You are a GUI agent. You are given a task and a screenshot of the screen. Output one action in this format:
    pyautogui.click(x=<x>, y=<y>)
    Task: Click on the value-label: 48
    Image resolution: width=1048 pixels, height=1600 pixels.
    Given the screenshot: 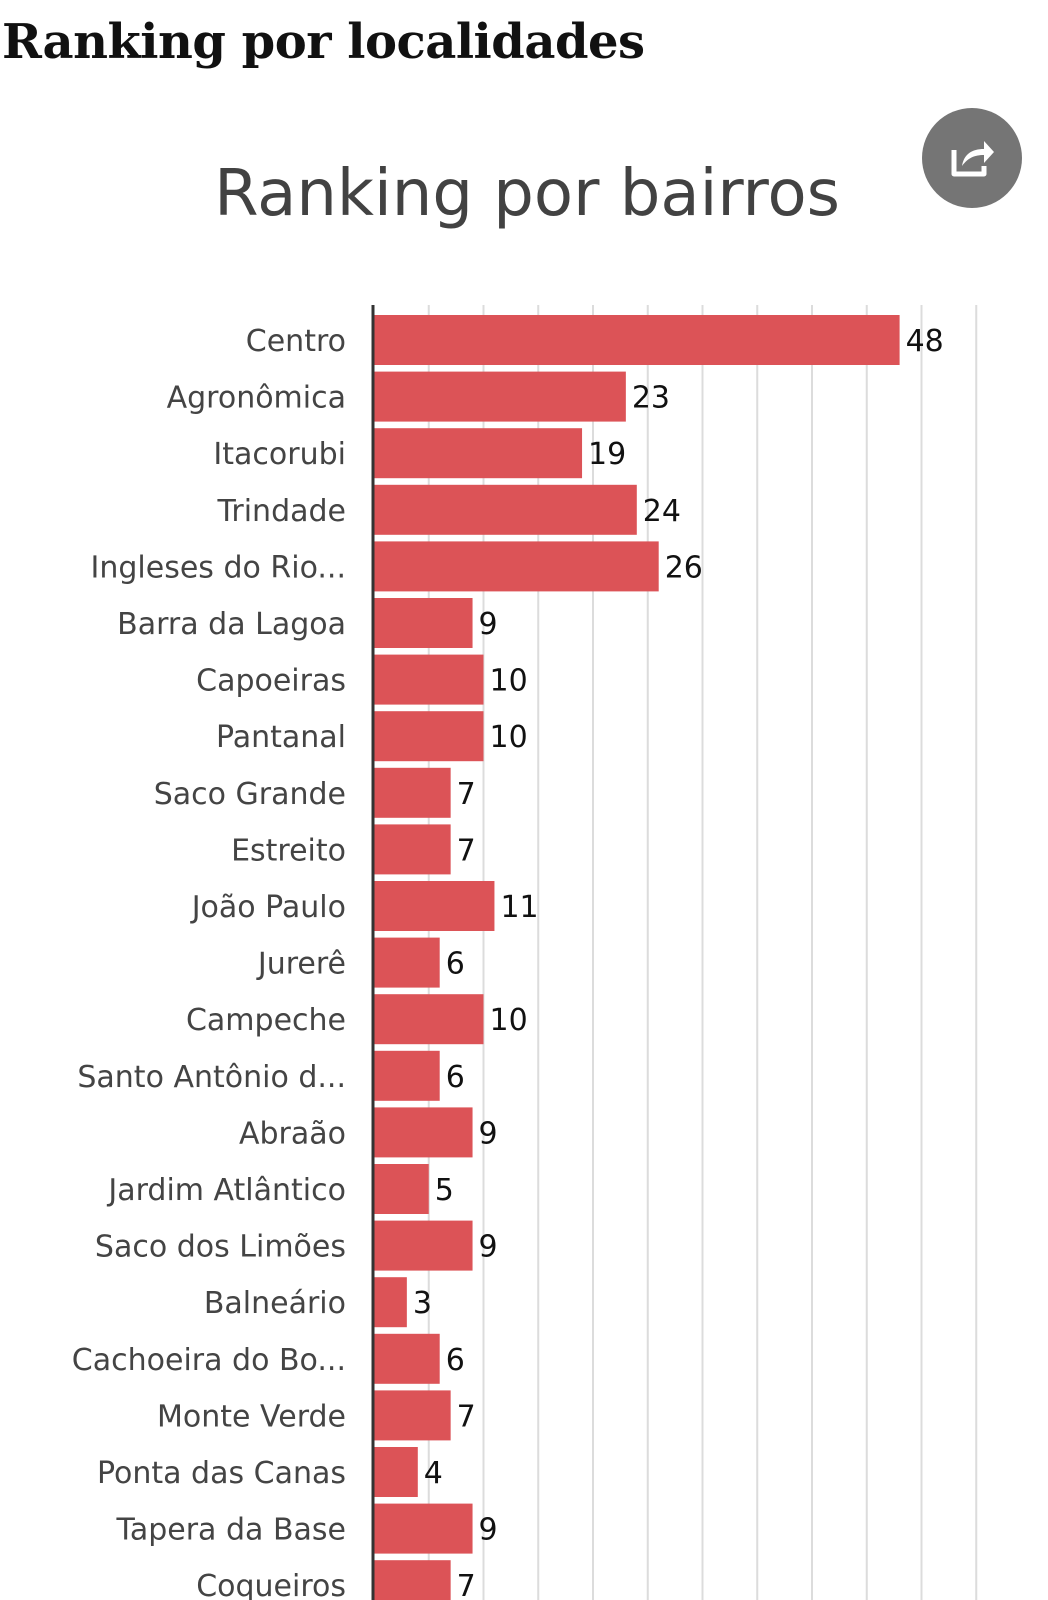 What is the action you would take?
    pyautogui.click(x=925, y=341)
    